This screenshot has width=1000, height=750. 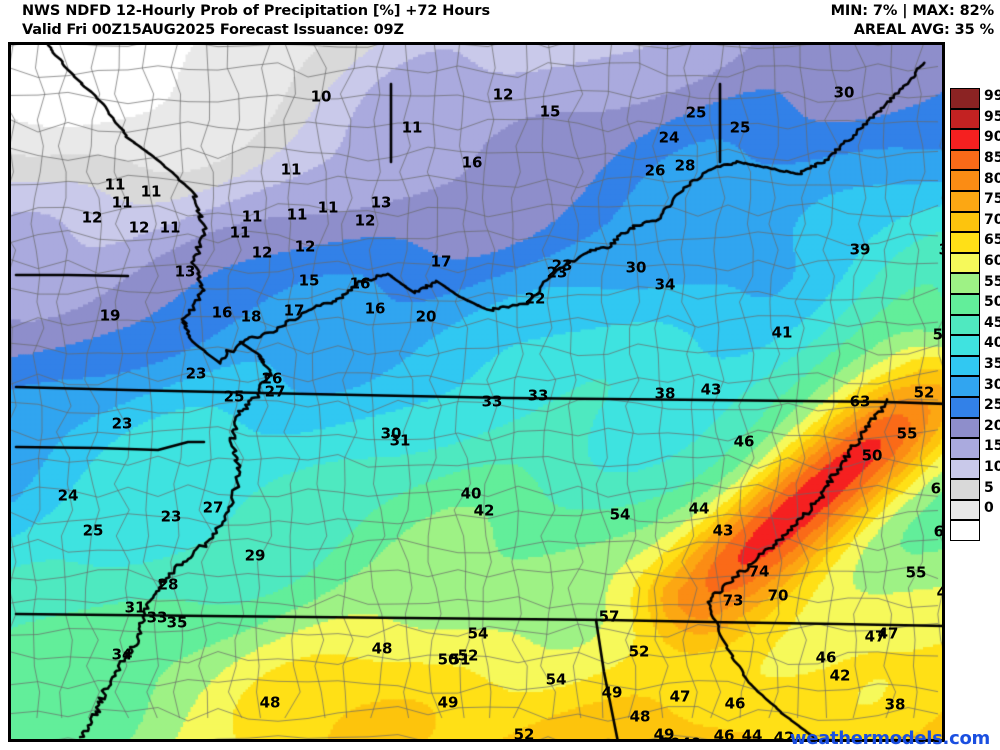 I want to click on min-max-stats: MIN: 7% | MAX: 82%, so click(x=912, y=11).